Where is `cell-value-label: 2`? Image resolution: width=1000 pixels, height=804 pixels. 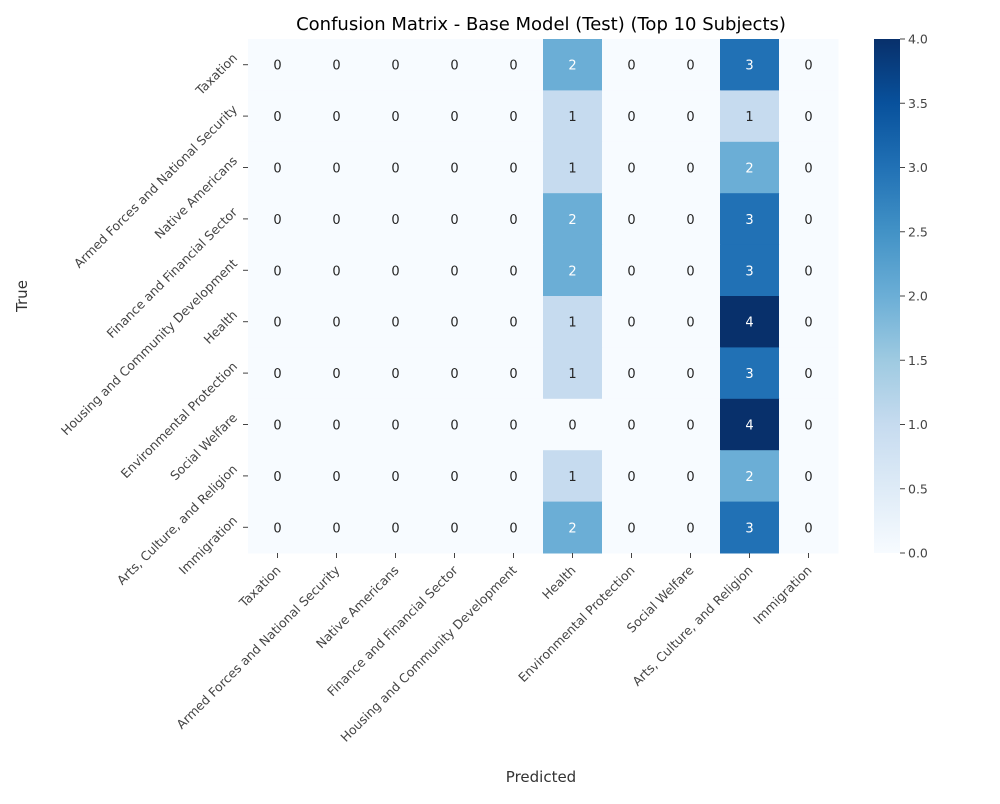
cell-value-label: 2 is located at coordinates (749, 169).